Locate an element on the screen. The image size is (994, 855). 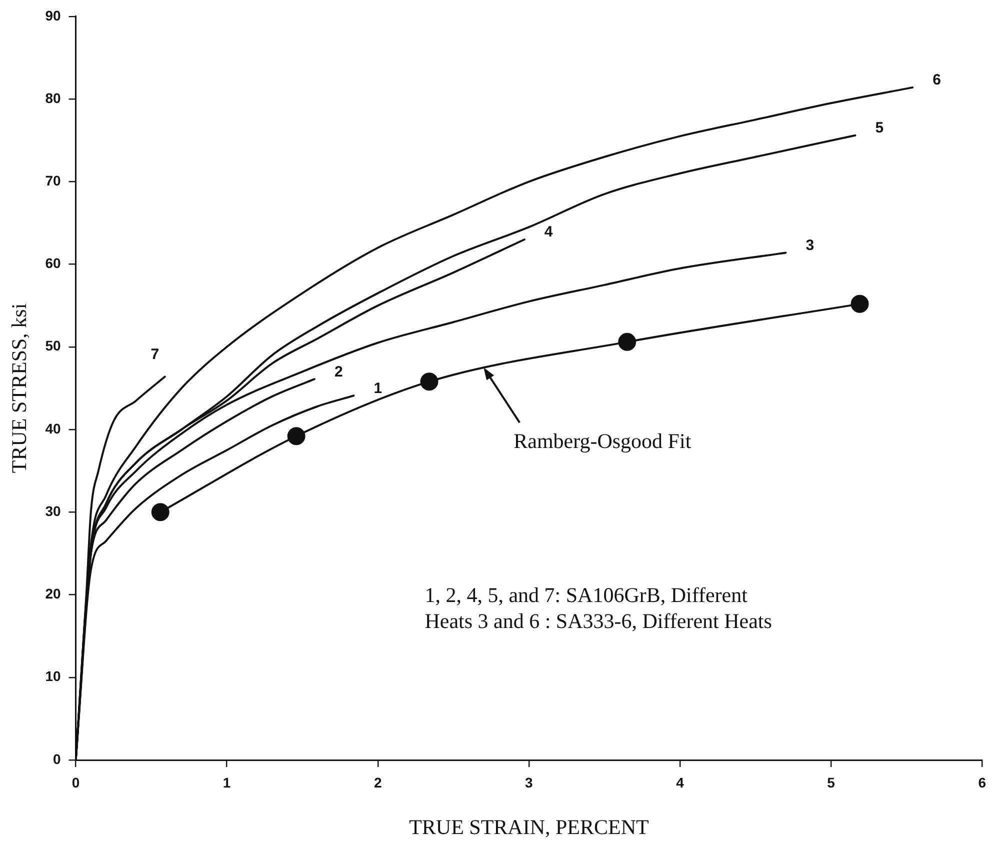
x-axis-title: TRUE STRAIN, PERCENT is located at coordinates (529, 826).